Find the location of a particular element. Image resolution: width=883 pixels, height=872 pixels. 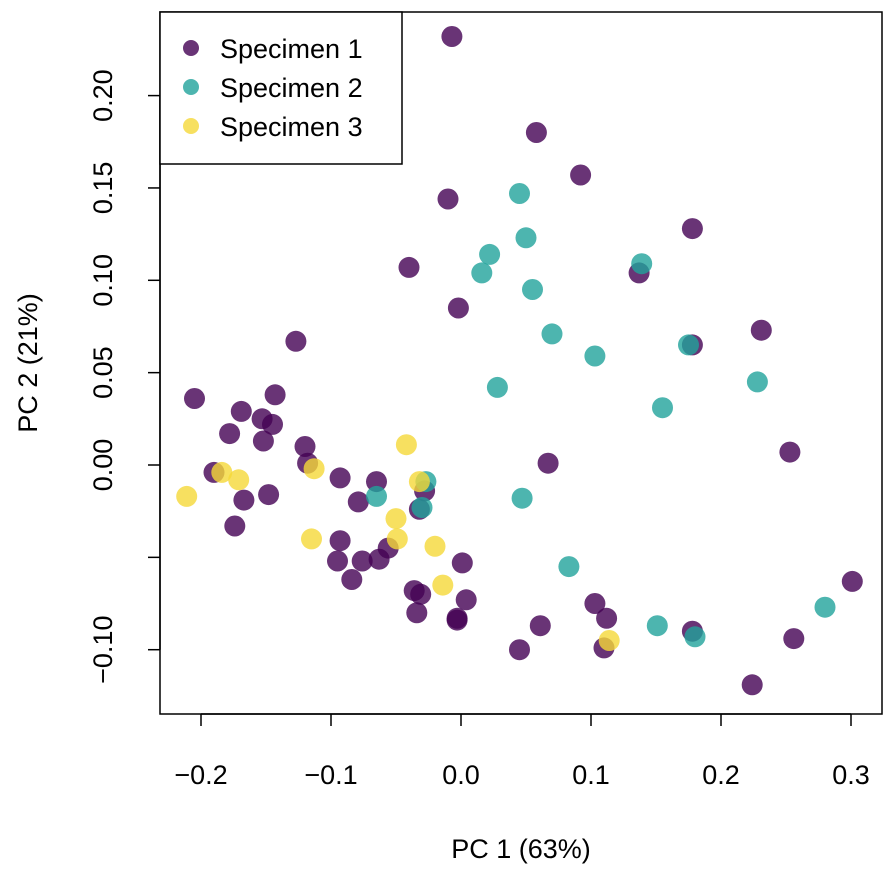

y-tick-label: 0.15 is located at coordinates (103, 188).